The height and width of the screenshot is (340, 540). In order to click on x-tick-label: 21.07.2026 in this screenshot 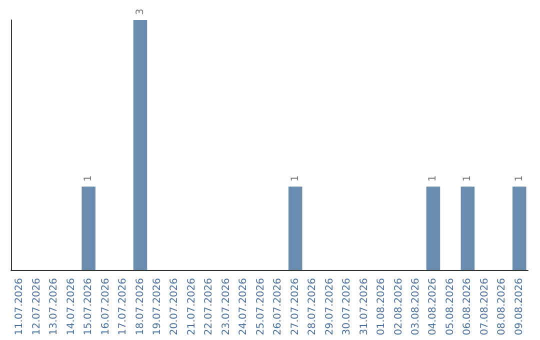, I will do `click(192, 307)`.